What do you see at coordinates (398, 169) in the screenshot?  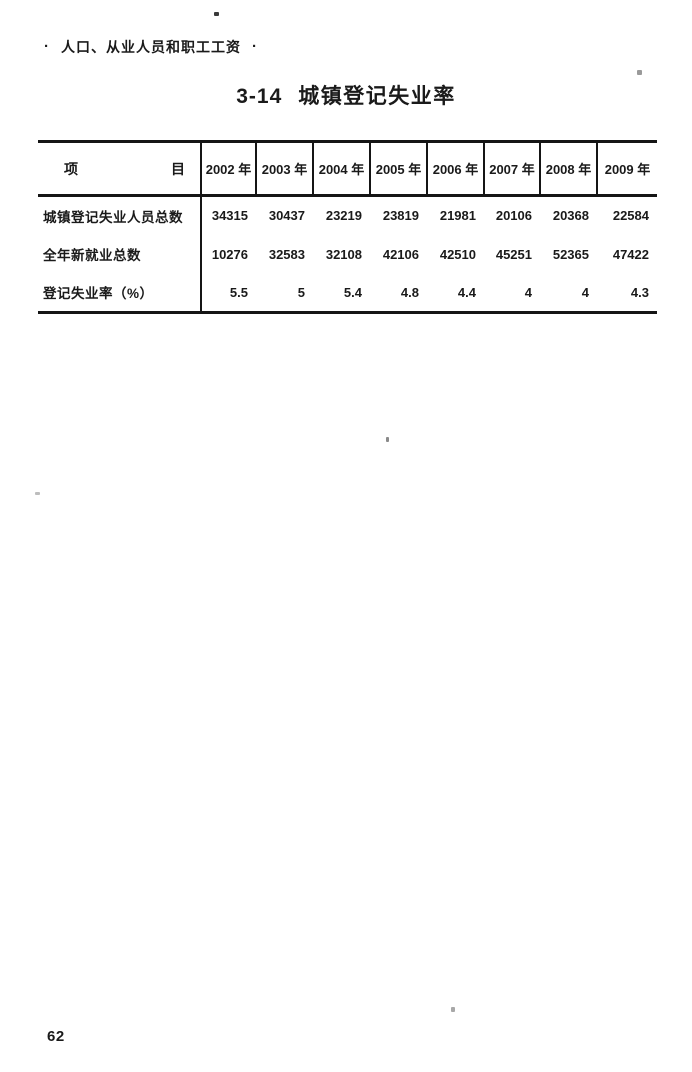 I see `year-header-2005: 2005 年` at bounding box center [398, 169].